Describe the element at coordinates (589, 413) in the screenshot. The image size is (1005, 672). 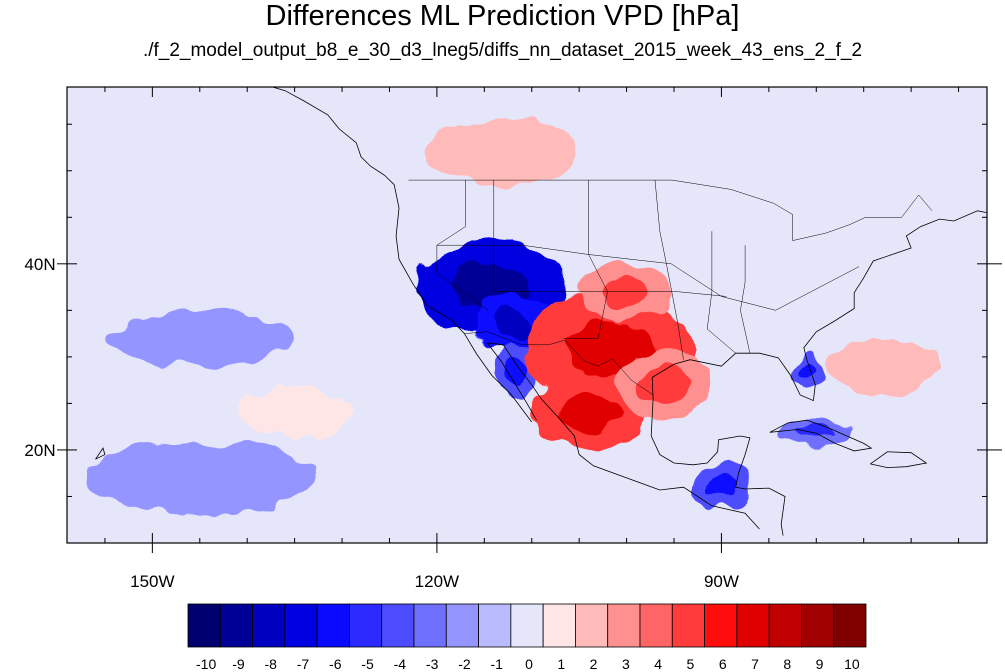
I see `region-core-mexico-high` at that location.